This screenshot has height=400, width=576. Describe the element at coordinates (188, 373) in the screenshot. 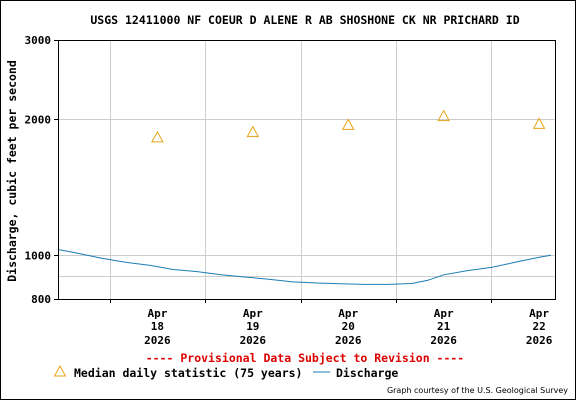

I see `legend-median-label: Median daily statistic (75 years)` at that location.